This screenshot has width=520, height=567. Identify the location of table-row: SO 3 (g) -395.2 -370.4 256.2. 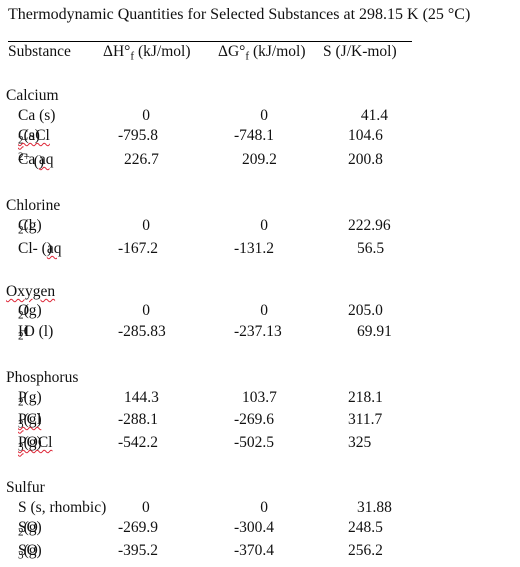
(260, 553).